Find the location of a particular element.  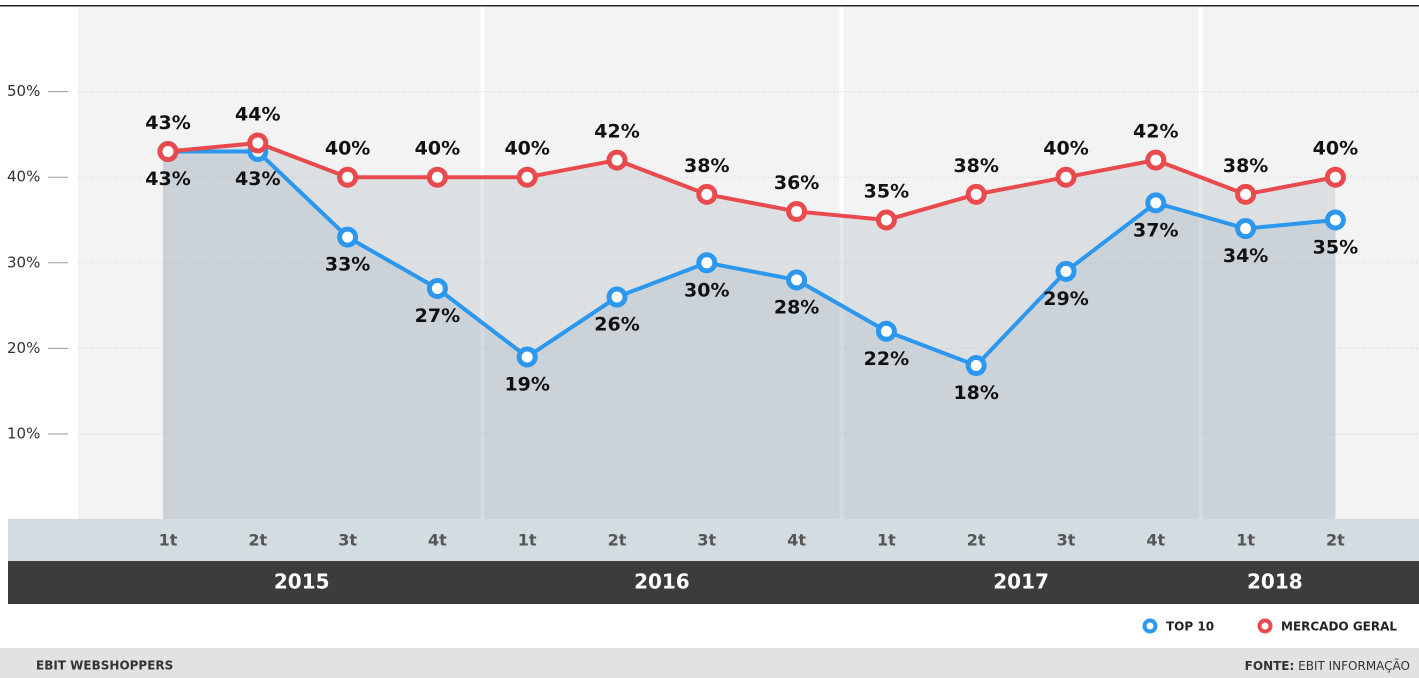

data-label: 26% is located at coordinates (616, 325).